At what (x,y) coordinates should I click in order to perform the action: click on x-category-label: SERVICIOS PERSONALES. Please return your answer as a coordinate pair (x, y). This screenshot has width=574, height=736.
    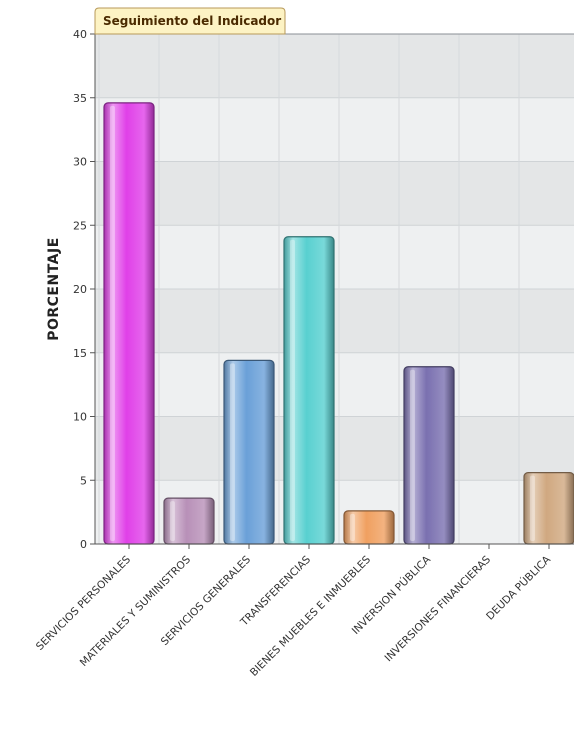
    Looking at the image, I should click on (83, 602).